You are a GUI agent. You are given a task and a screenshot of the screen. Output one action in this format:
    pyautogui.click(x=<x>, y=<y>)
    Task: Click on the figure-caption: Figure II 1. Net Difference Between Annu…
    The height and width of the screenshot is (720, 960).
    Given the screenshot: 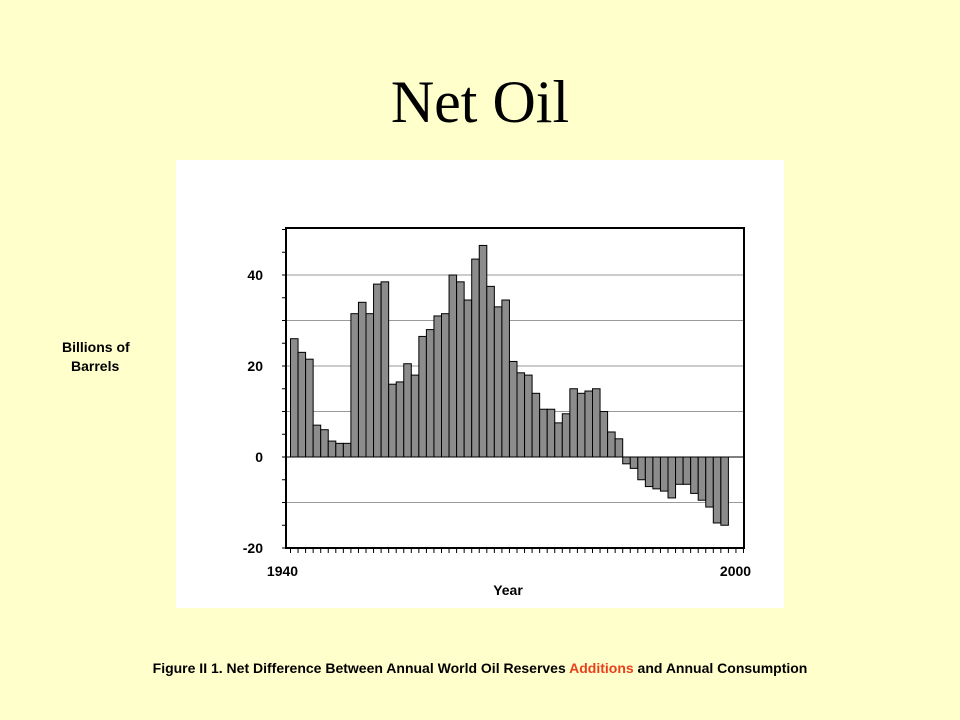 What is the action you would take?
    pyautogui.click(x=480, y=668)
    